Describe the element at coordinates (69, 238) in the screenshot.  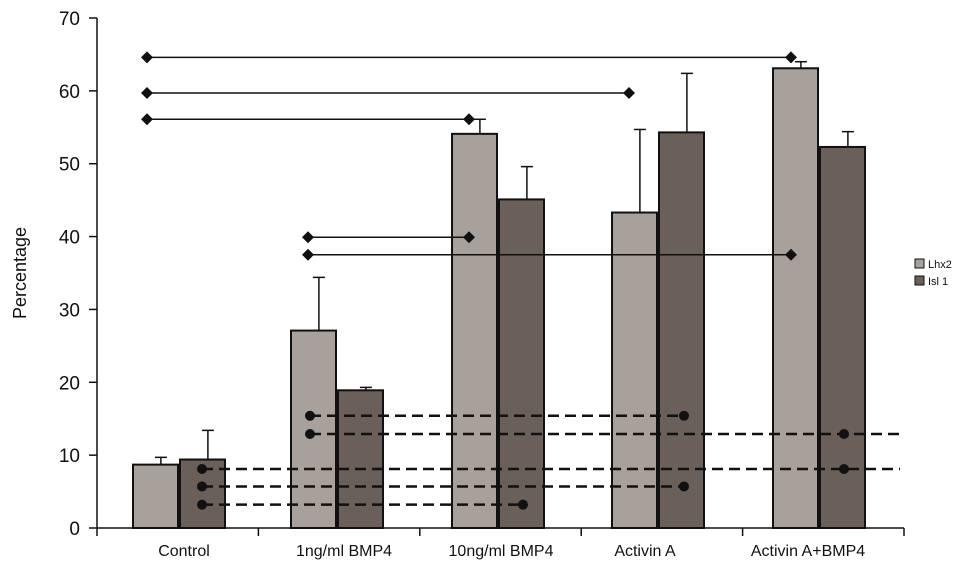
I see `y-tick-label: 40` at that location.